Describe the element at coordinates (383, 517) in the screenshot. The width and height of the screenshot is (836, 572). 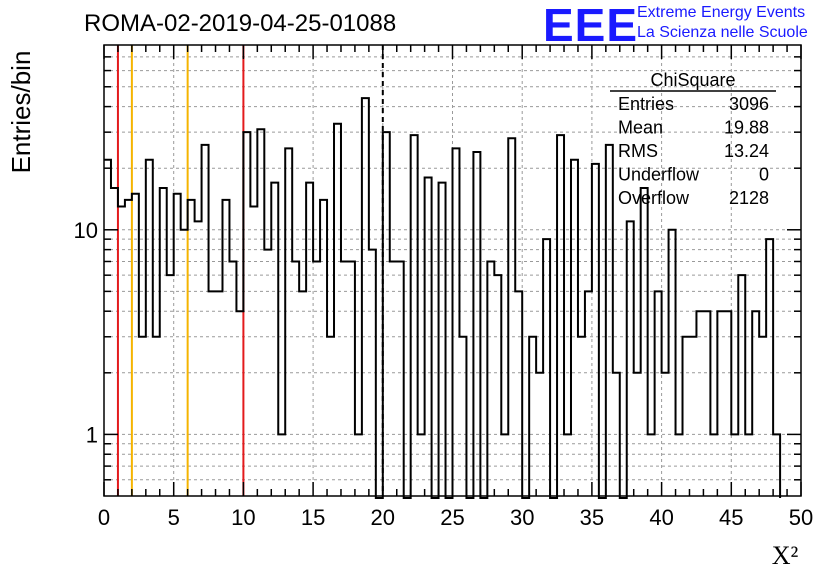
I see `x-tick-label: 20` at that location.